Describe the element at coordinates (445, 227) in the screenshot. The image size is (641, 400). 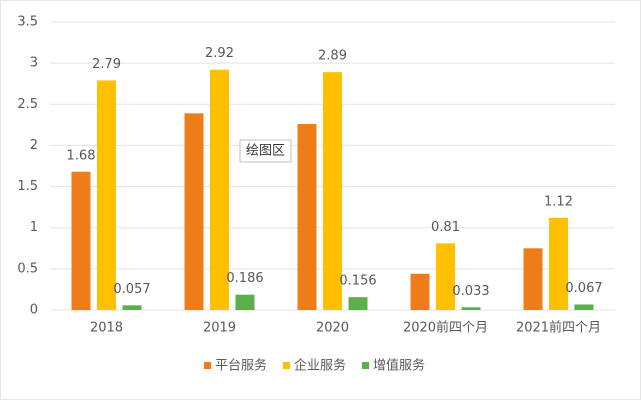
I see `data-label: 0.81` at that location.